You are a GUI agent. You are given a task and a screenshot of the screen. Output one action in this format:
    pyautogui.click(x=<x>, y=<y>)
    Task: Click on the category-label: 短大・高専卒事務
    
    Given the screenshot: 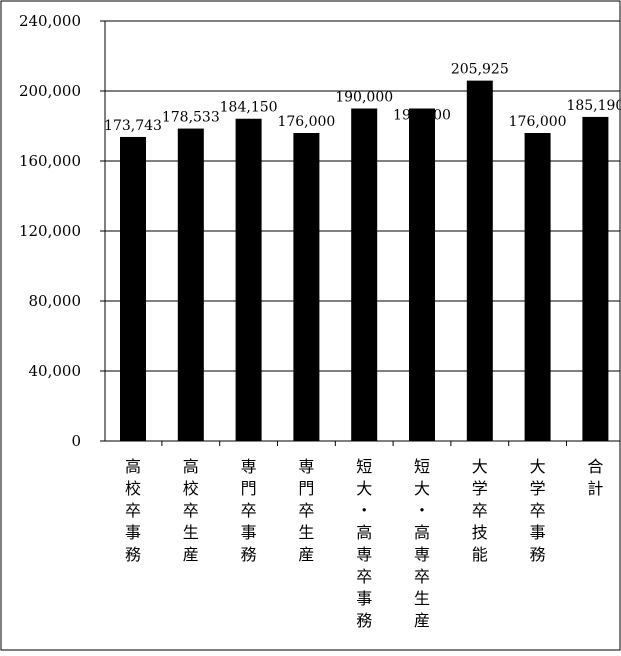 What is the action you would take?
    pyautogui.click(x=364, y=543)
    